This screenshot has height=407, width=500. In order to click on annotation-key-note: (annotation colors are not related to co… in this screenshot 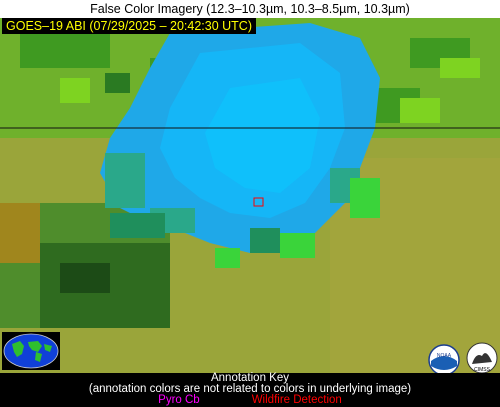, I will do `click(250, 389)`.